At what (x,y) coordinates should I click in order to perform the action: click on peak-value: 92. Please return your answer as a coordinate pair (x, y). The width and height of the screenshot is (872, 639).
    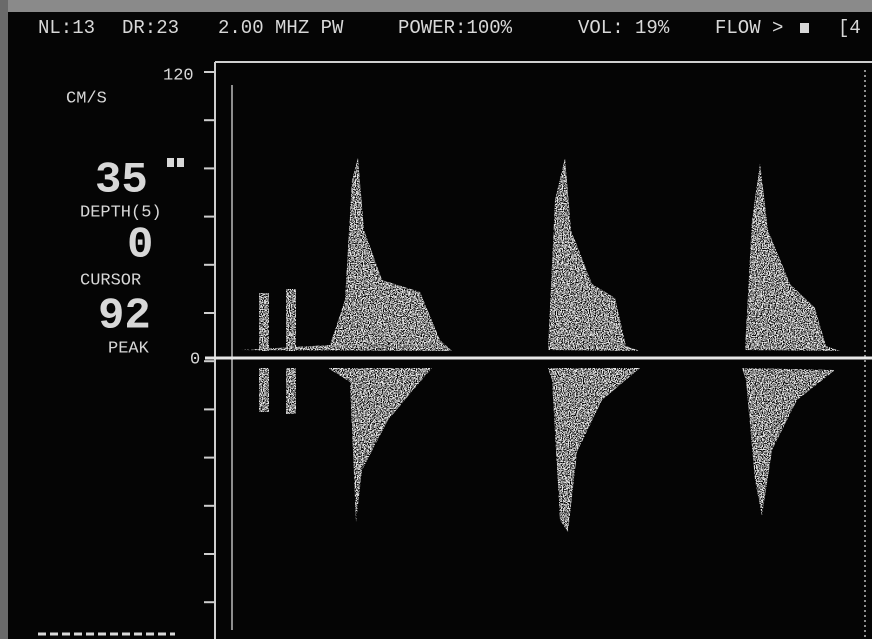
    Looking at the image, I should click on (124, 317).